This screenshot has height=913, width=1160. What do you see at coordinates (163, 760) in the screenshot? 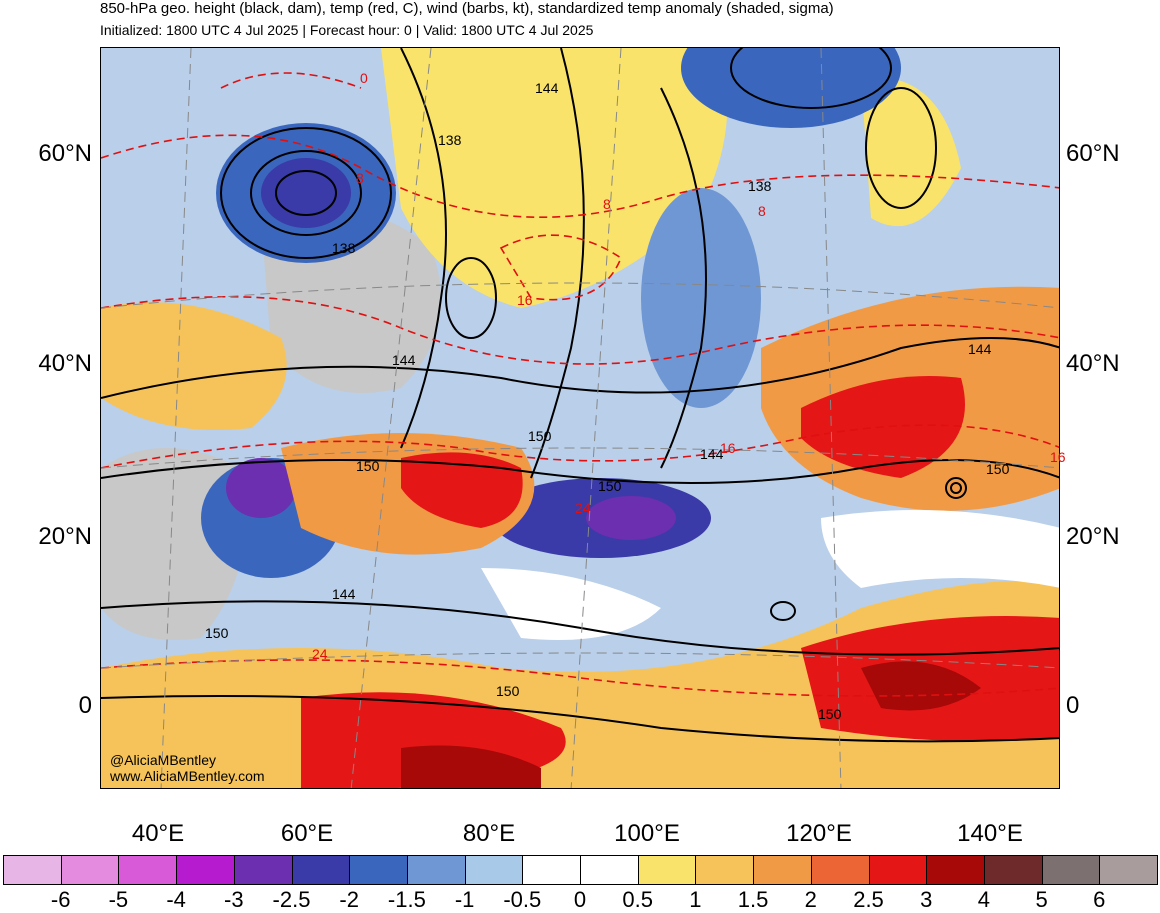
I see `credit-handle: @AliciaMBentley` at bounding box center [163, 760].